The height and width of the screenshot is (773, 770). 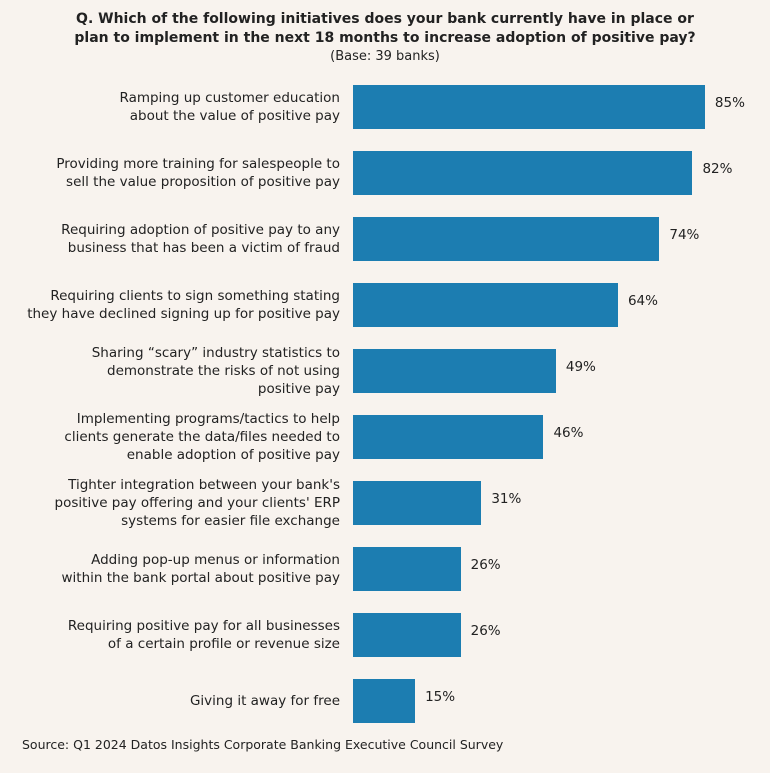 I want to click on value-label: 49%, so click(x=580, y=367).